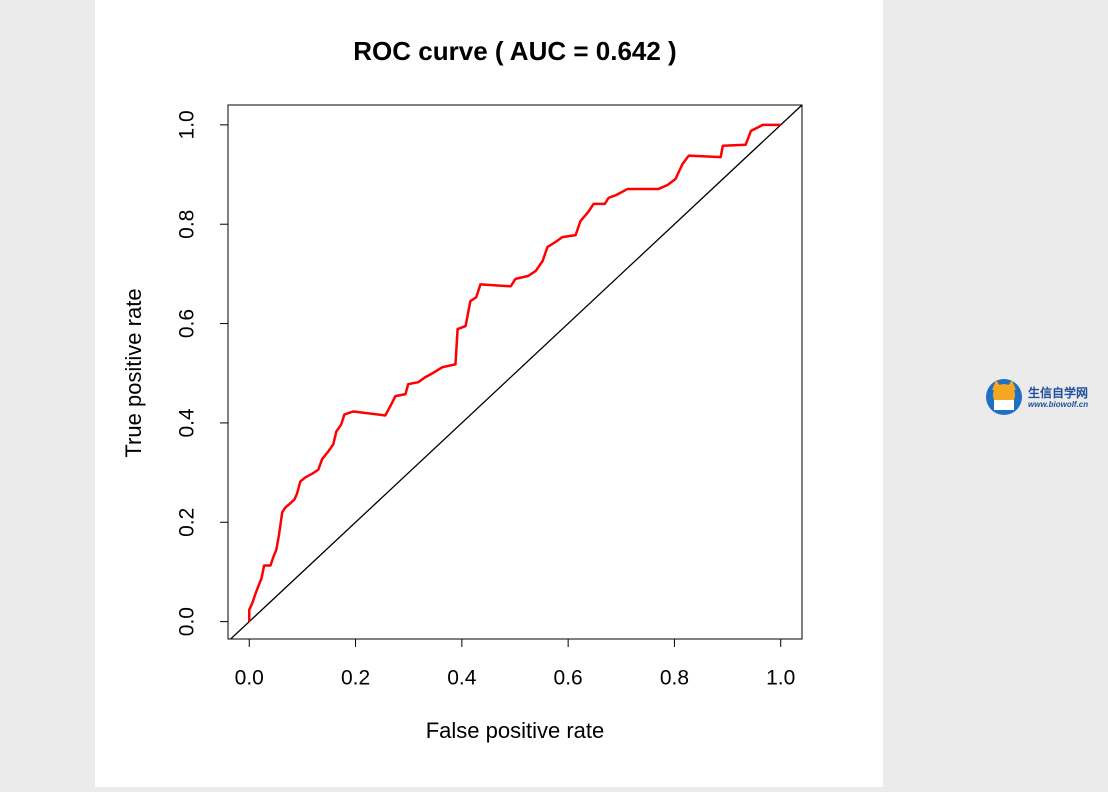 The width and height of the screenshot is (1108, 792). I want to click on y-tick-label: 0.0, so click(187, 621).